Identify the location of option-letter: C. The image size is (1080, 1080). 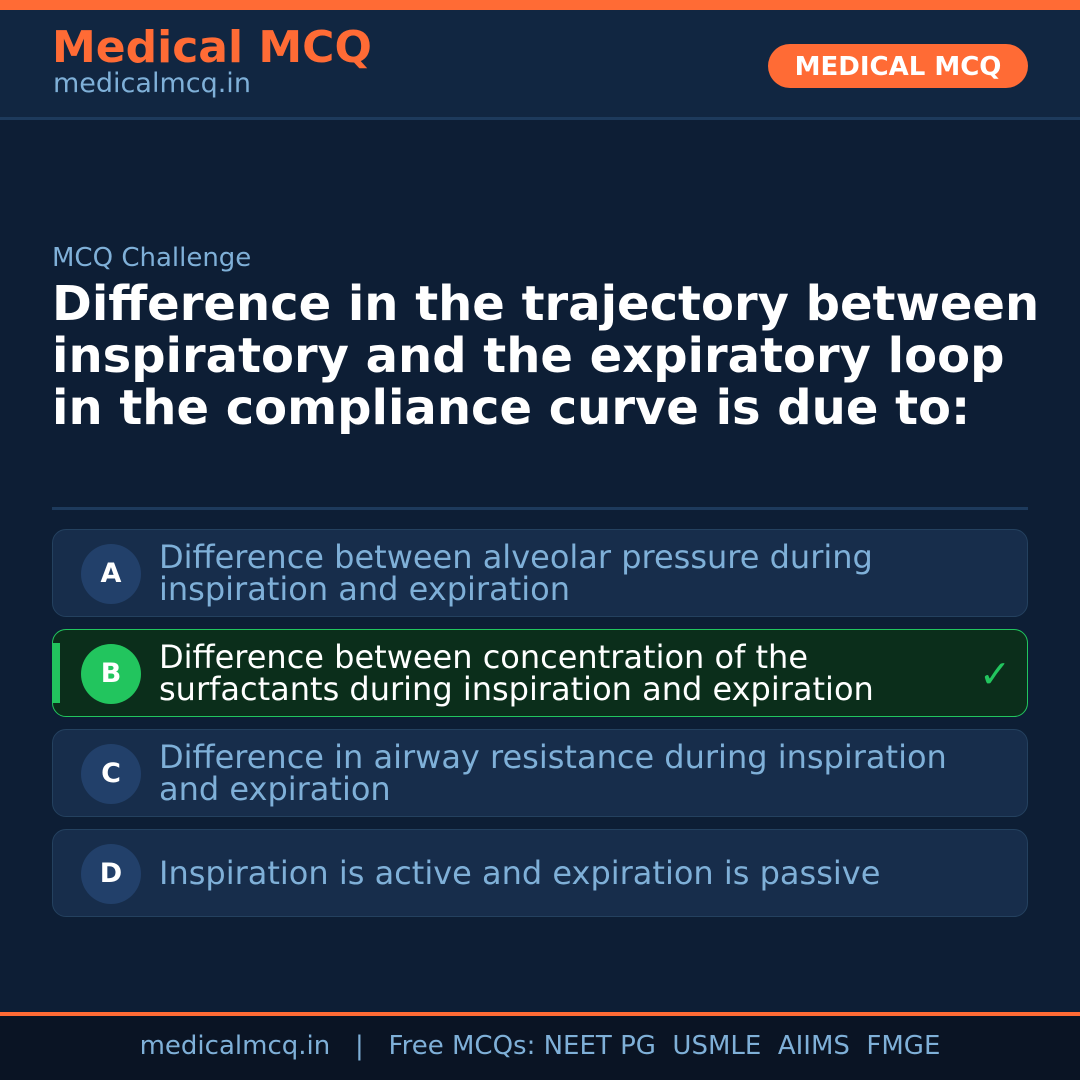
(111, 774).